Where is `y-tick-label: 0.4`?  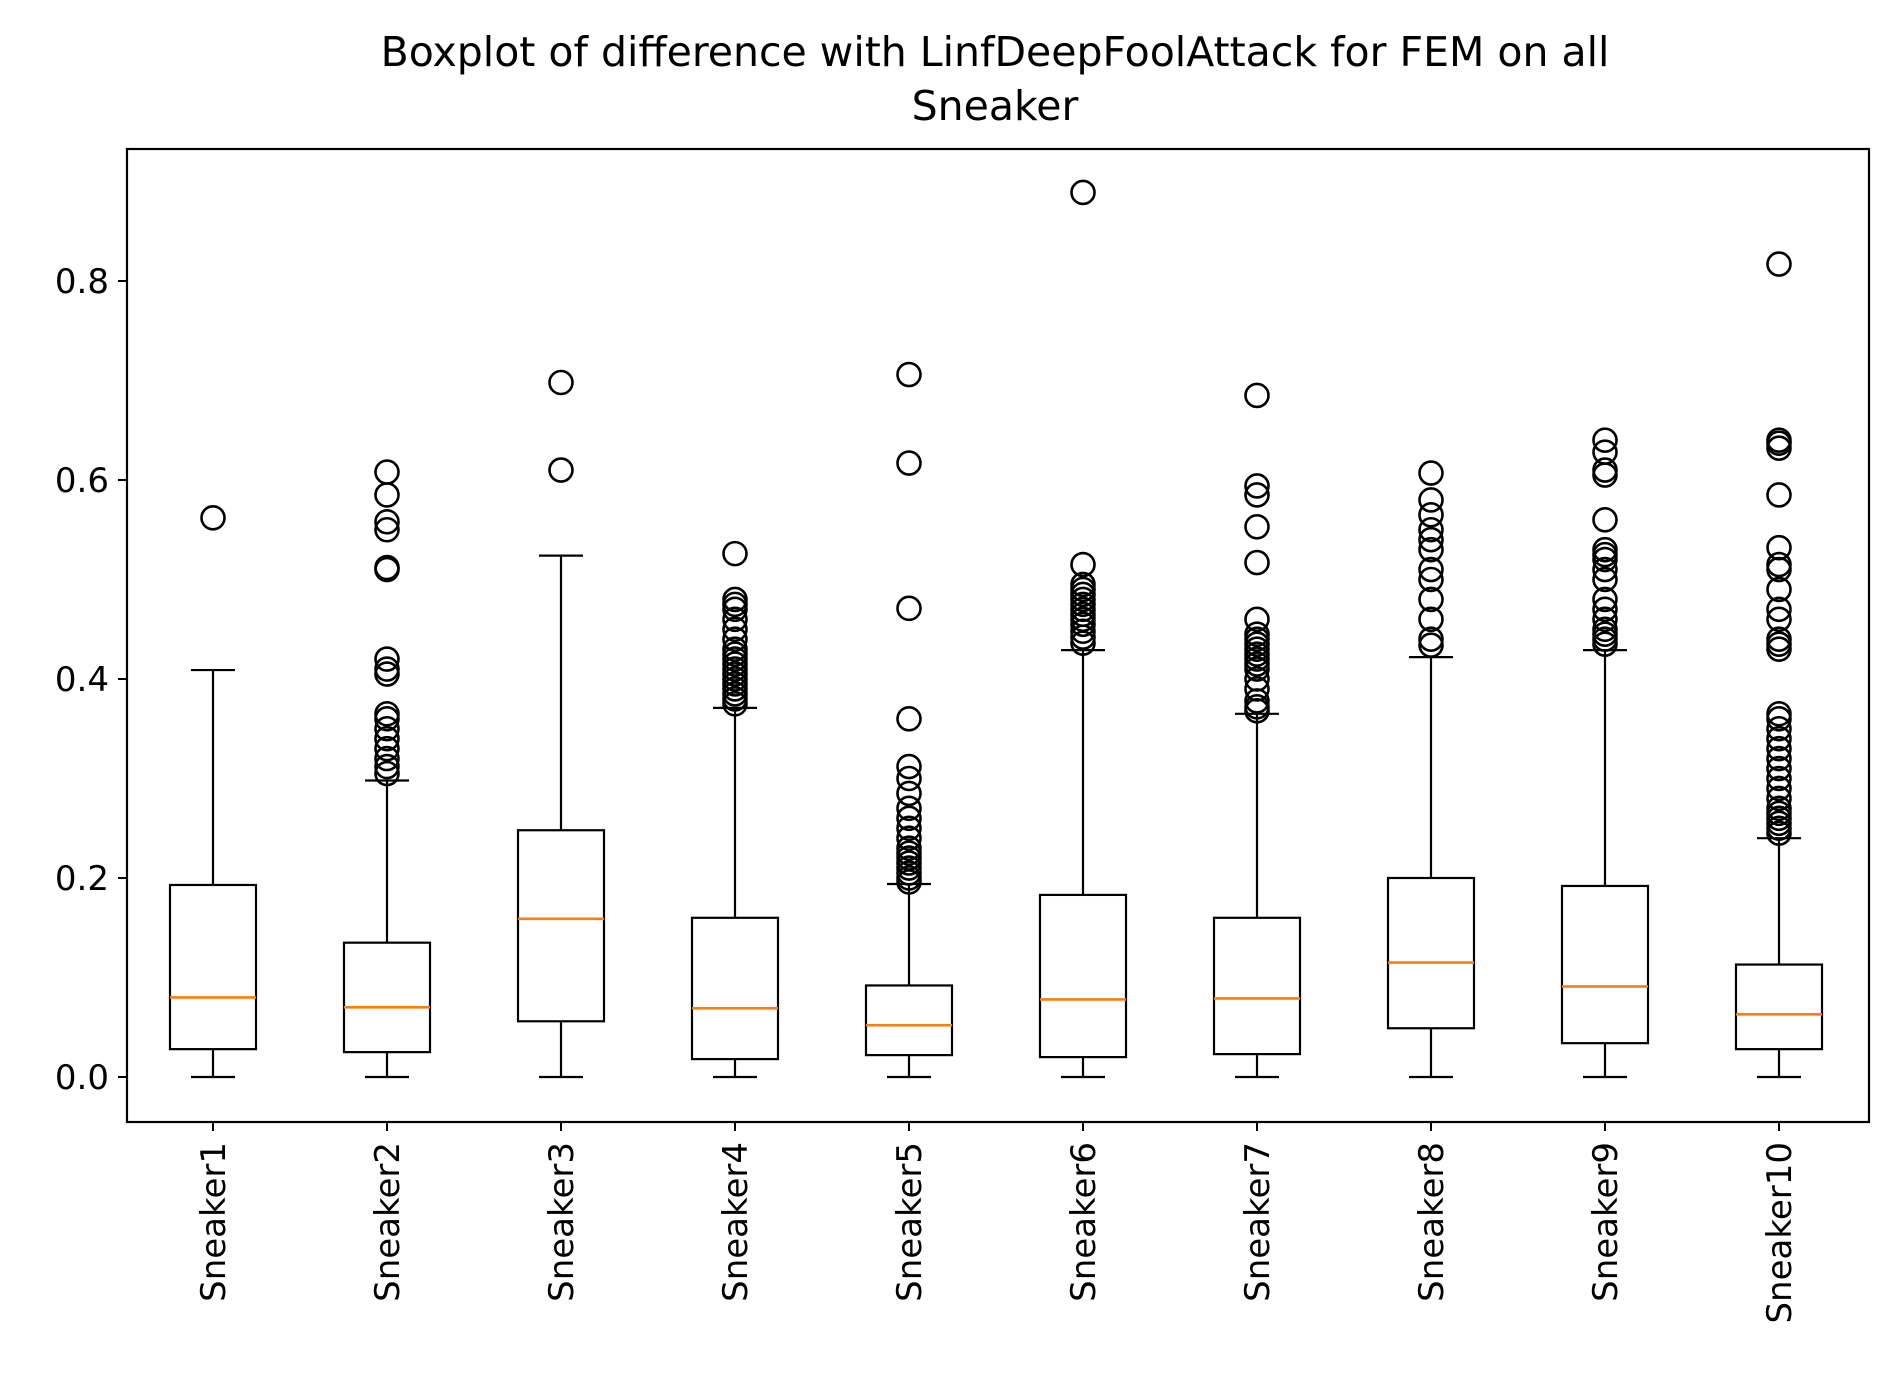
y-tick-label: 0.4 is located at coordinates (82, 680).